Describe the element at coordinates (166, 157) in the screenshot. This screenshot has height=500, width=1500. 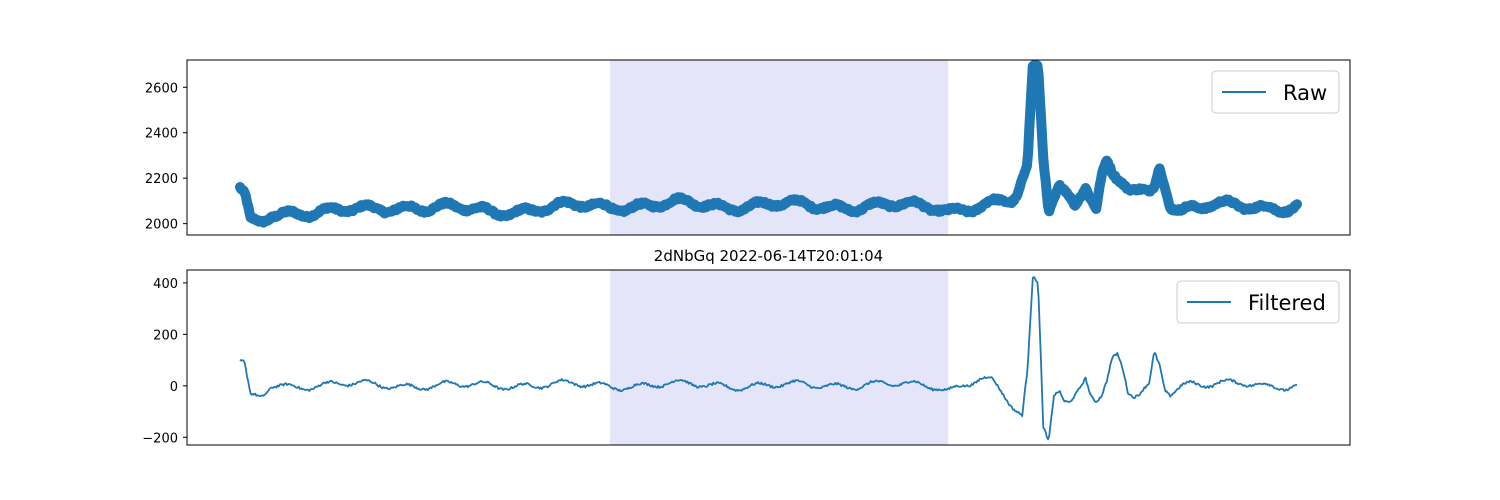
I see `raw-y-ticks: 2000 2200 2400 2600` at that location.